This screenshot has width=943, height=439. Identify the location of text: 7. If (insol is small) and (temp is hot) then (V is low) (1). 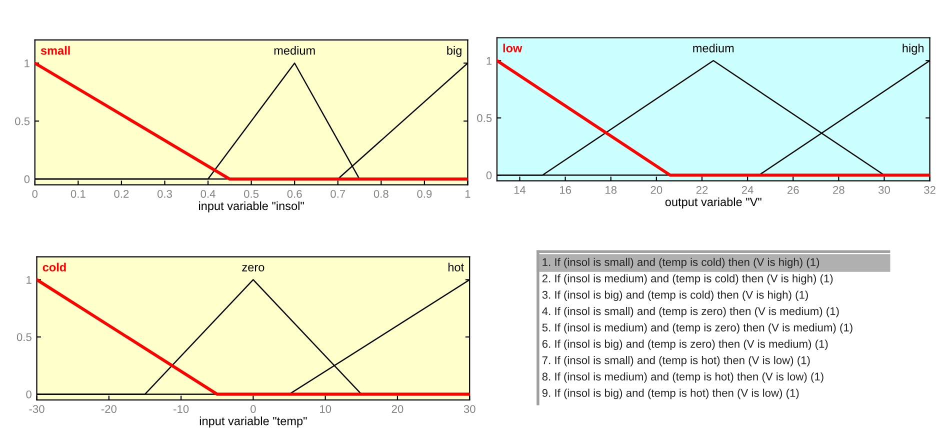
(676, 361).